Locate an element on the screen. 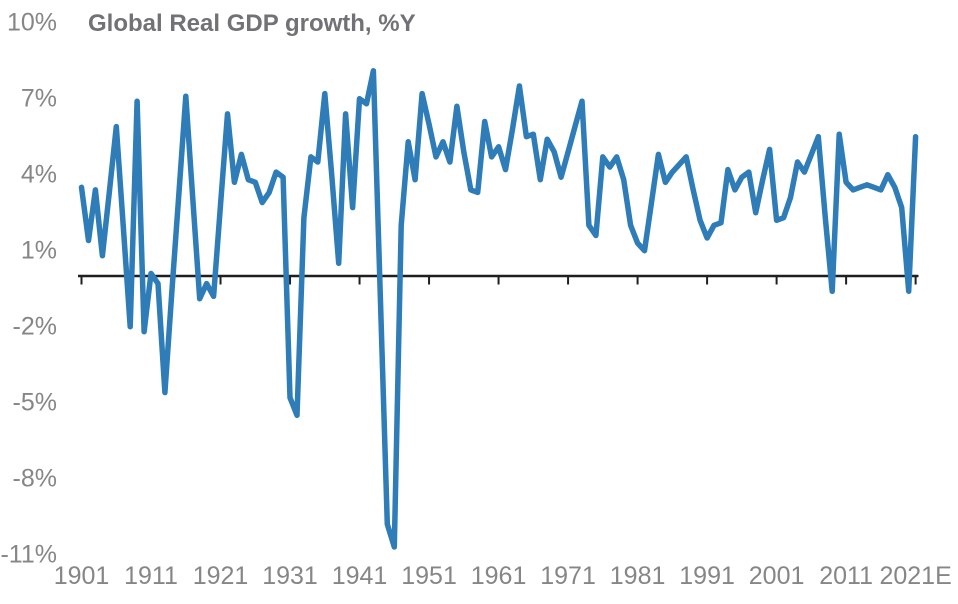 This screenshot has height=604, width=958. y-axis-label: -5% is located at coordinates (35, 403).